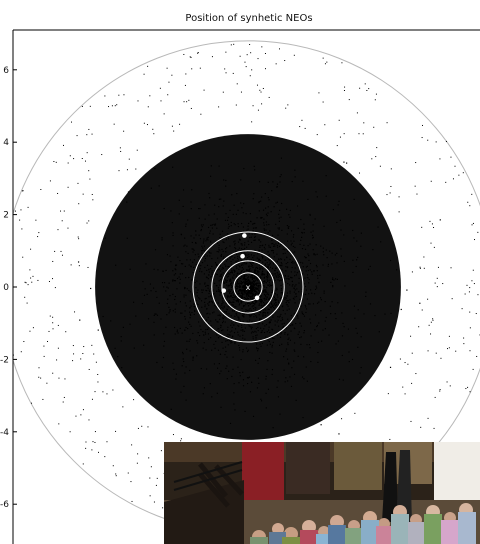 The image size is (480, 544). Describe the element at coordinates (4, 360) in the screenshot. I see `y-axis-tick-label: -2` at that location.